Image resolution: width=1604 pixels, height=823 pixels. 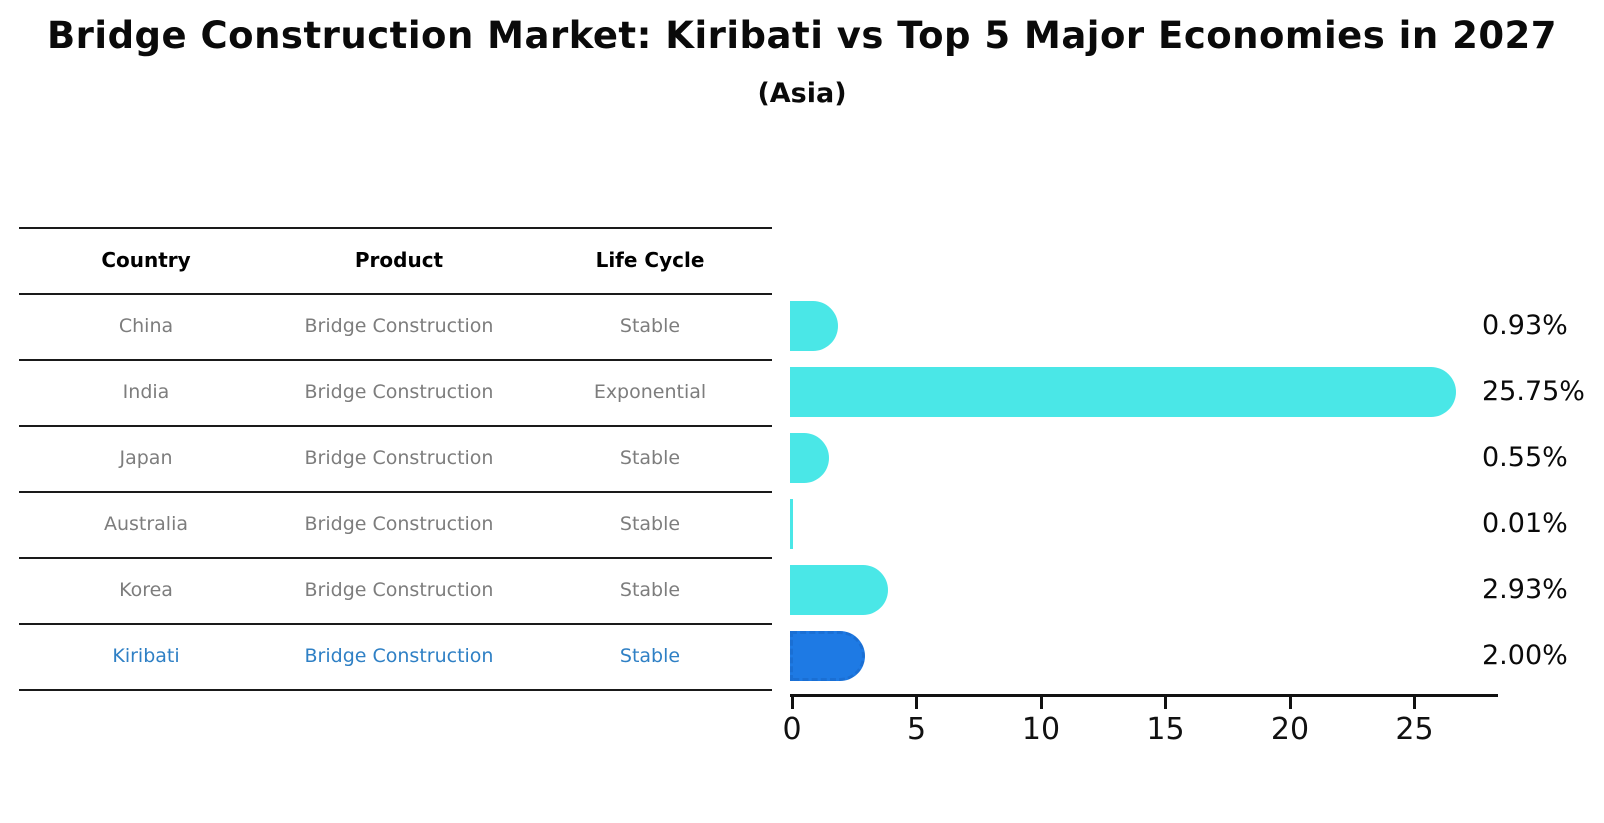 What do you see at coordinates (399, 656) in the screenshot?
I see `table-cell-product-kiribati: Bridge Construction` at bounding box center [399, 656].